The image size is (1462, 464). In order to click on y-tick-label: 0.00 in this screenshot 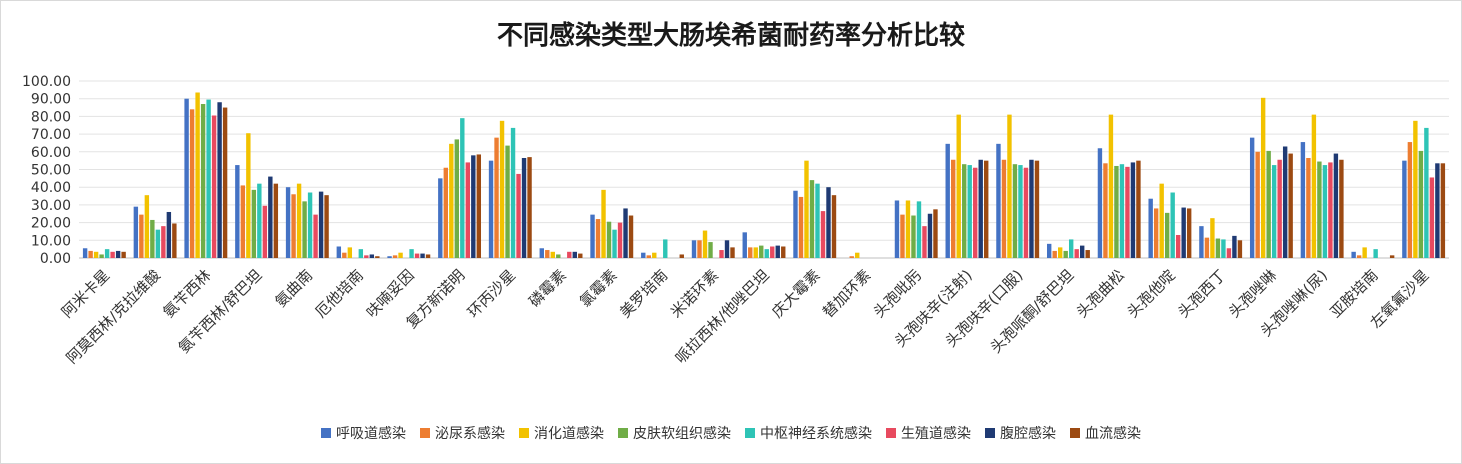, I will do `click(55, 259)`.